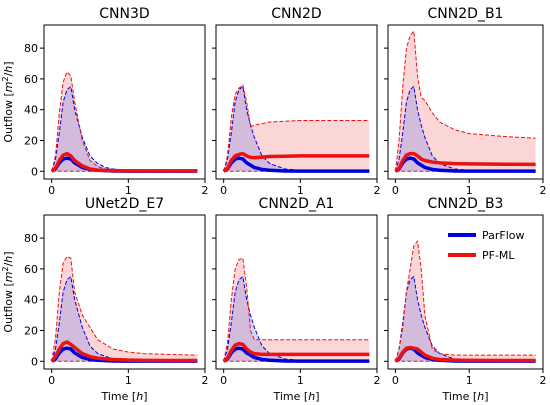 This screenshot has height=405, width=550. Describe the element at coordinates (498, 255) in the screenshot. I see `legend-label: PF-ML` at that location.